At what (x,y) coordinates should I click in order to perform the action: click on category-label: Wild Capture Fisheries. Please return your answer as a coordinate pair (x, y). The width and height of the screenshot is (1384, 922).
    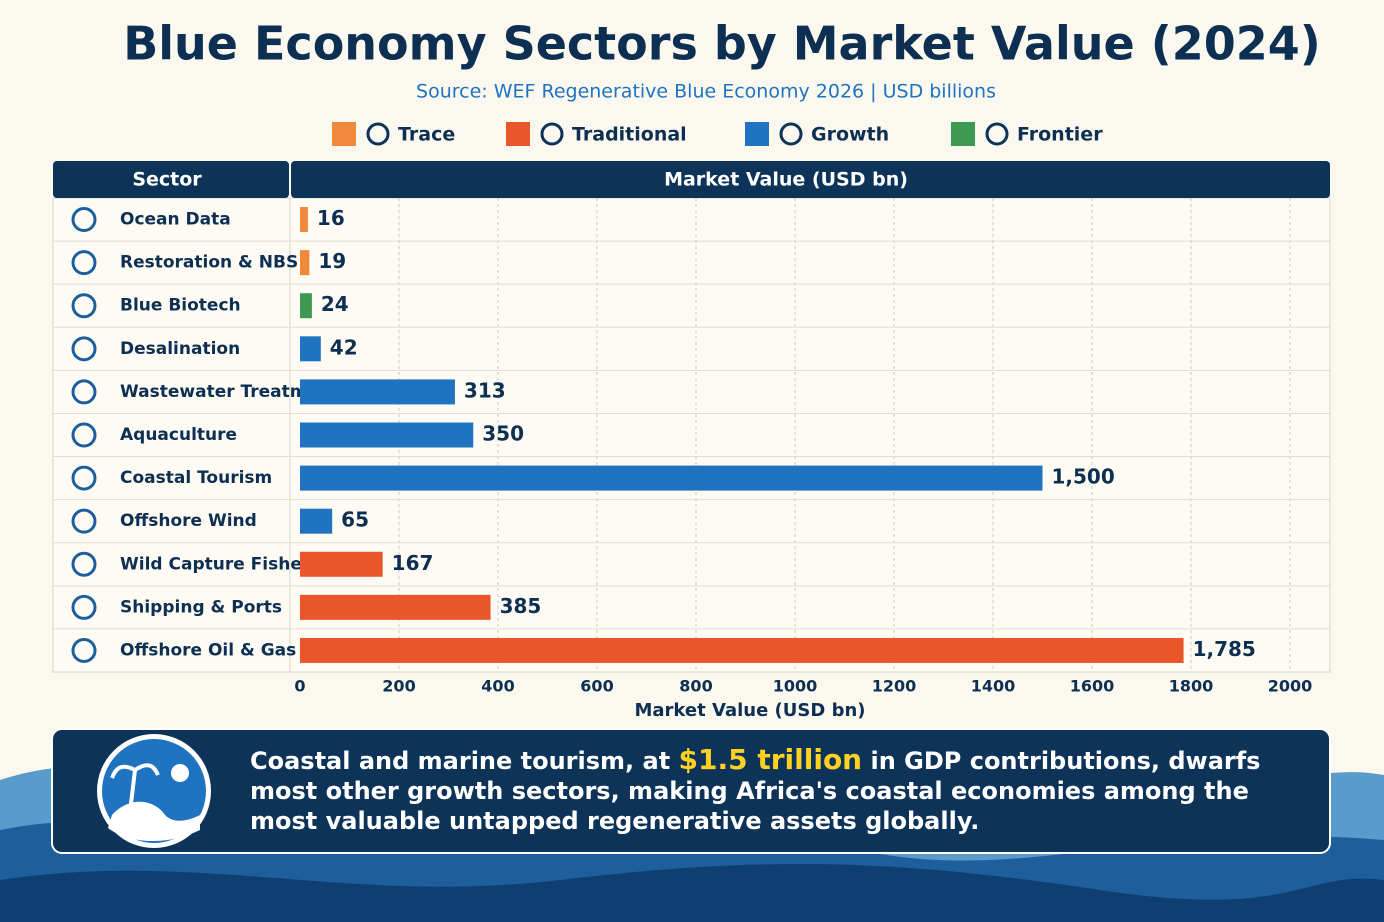
    Looking at the image, I should click on (229, 564).